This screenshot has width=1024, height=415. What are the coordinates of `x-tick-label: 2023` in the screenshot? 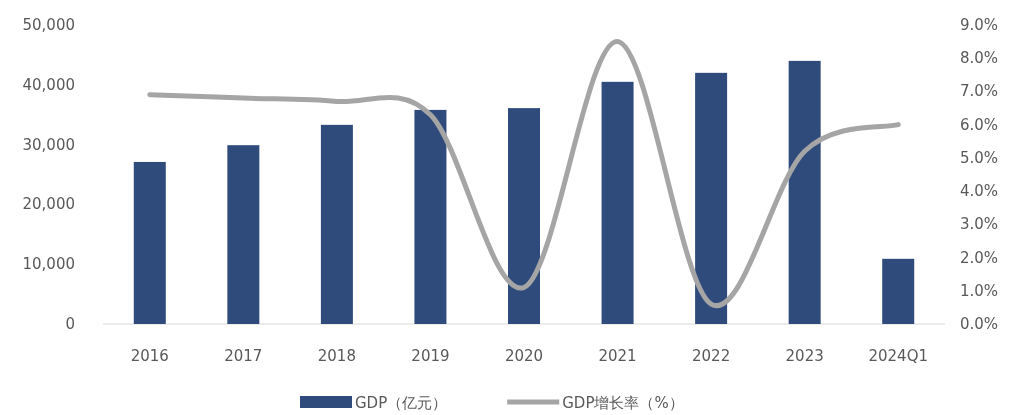 It's located at (804, 356).